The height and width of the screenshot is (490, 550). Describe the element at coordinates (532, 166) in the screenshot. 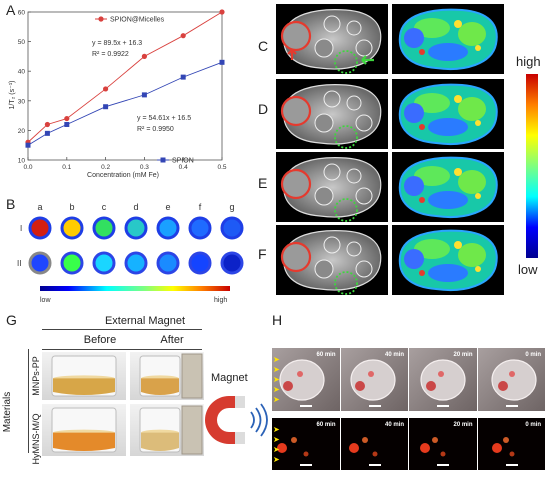

I see `mri-colorbar` at that location.